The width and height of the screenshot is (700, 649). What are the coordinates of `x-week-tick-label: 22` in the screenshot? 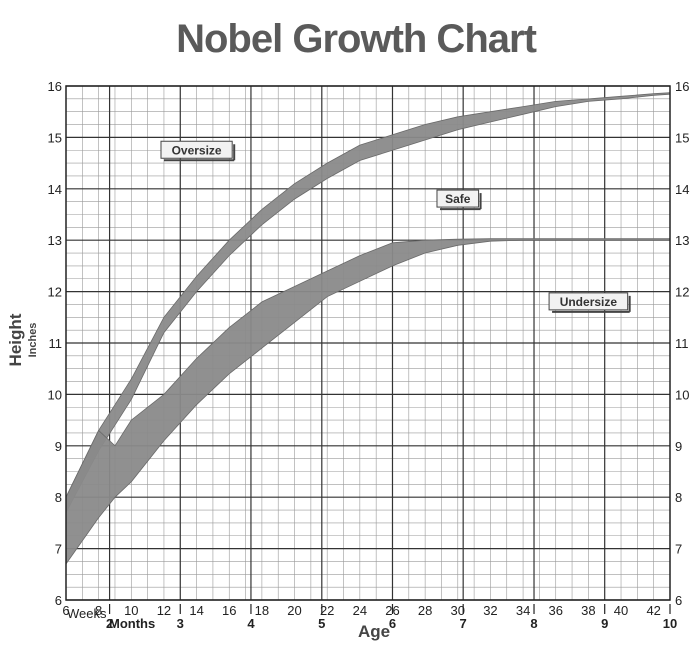 It's located at (327, 610).